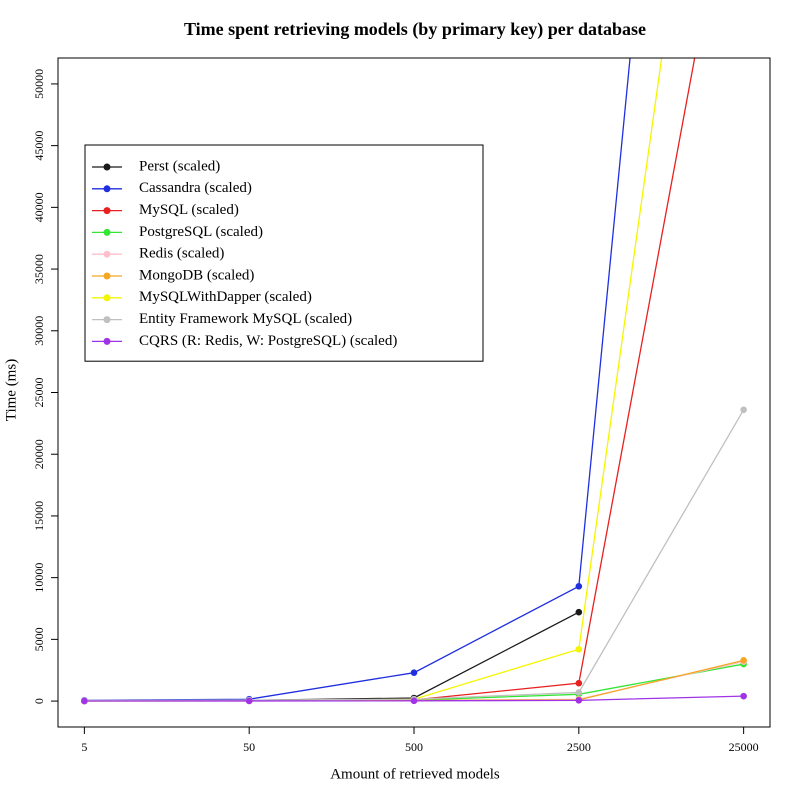 Image resolution: width=800 pixels, height=805 pixels. I want to click on legend-label: MySQL (scaled), so click(189, 210).